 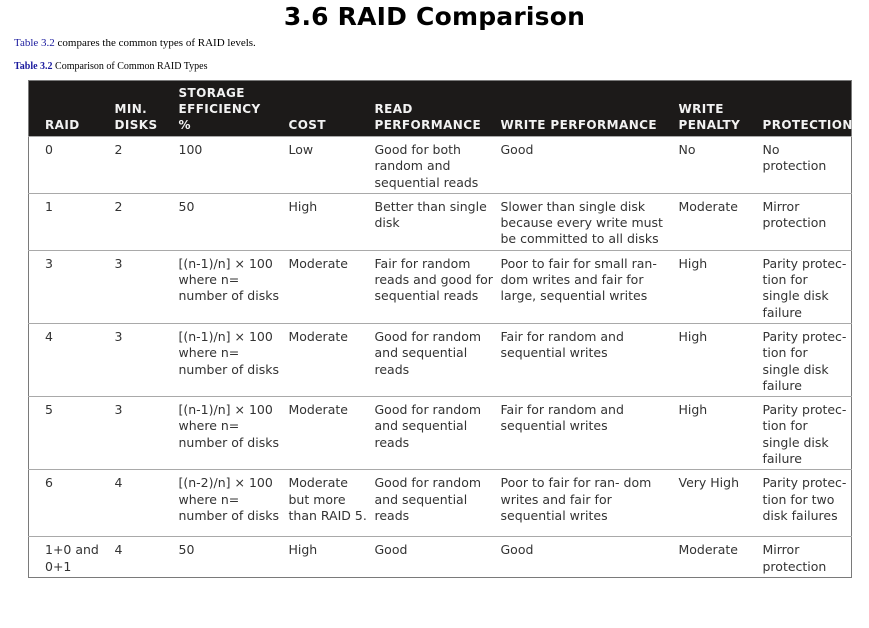 What do you see at coordinates (233, 503) in the screenshot?
I see `cell-storage-efficiency: [(n-2)/n] × 100 where n= number of disks` at bounding box center [233, 503].